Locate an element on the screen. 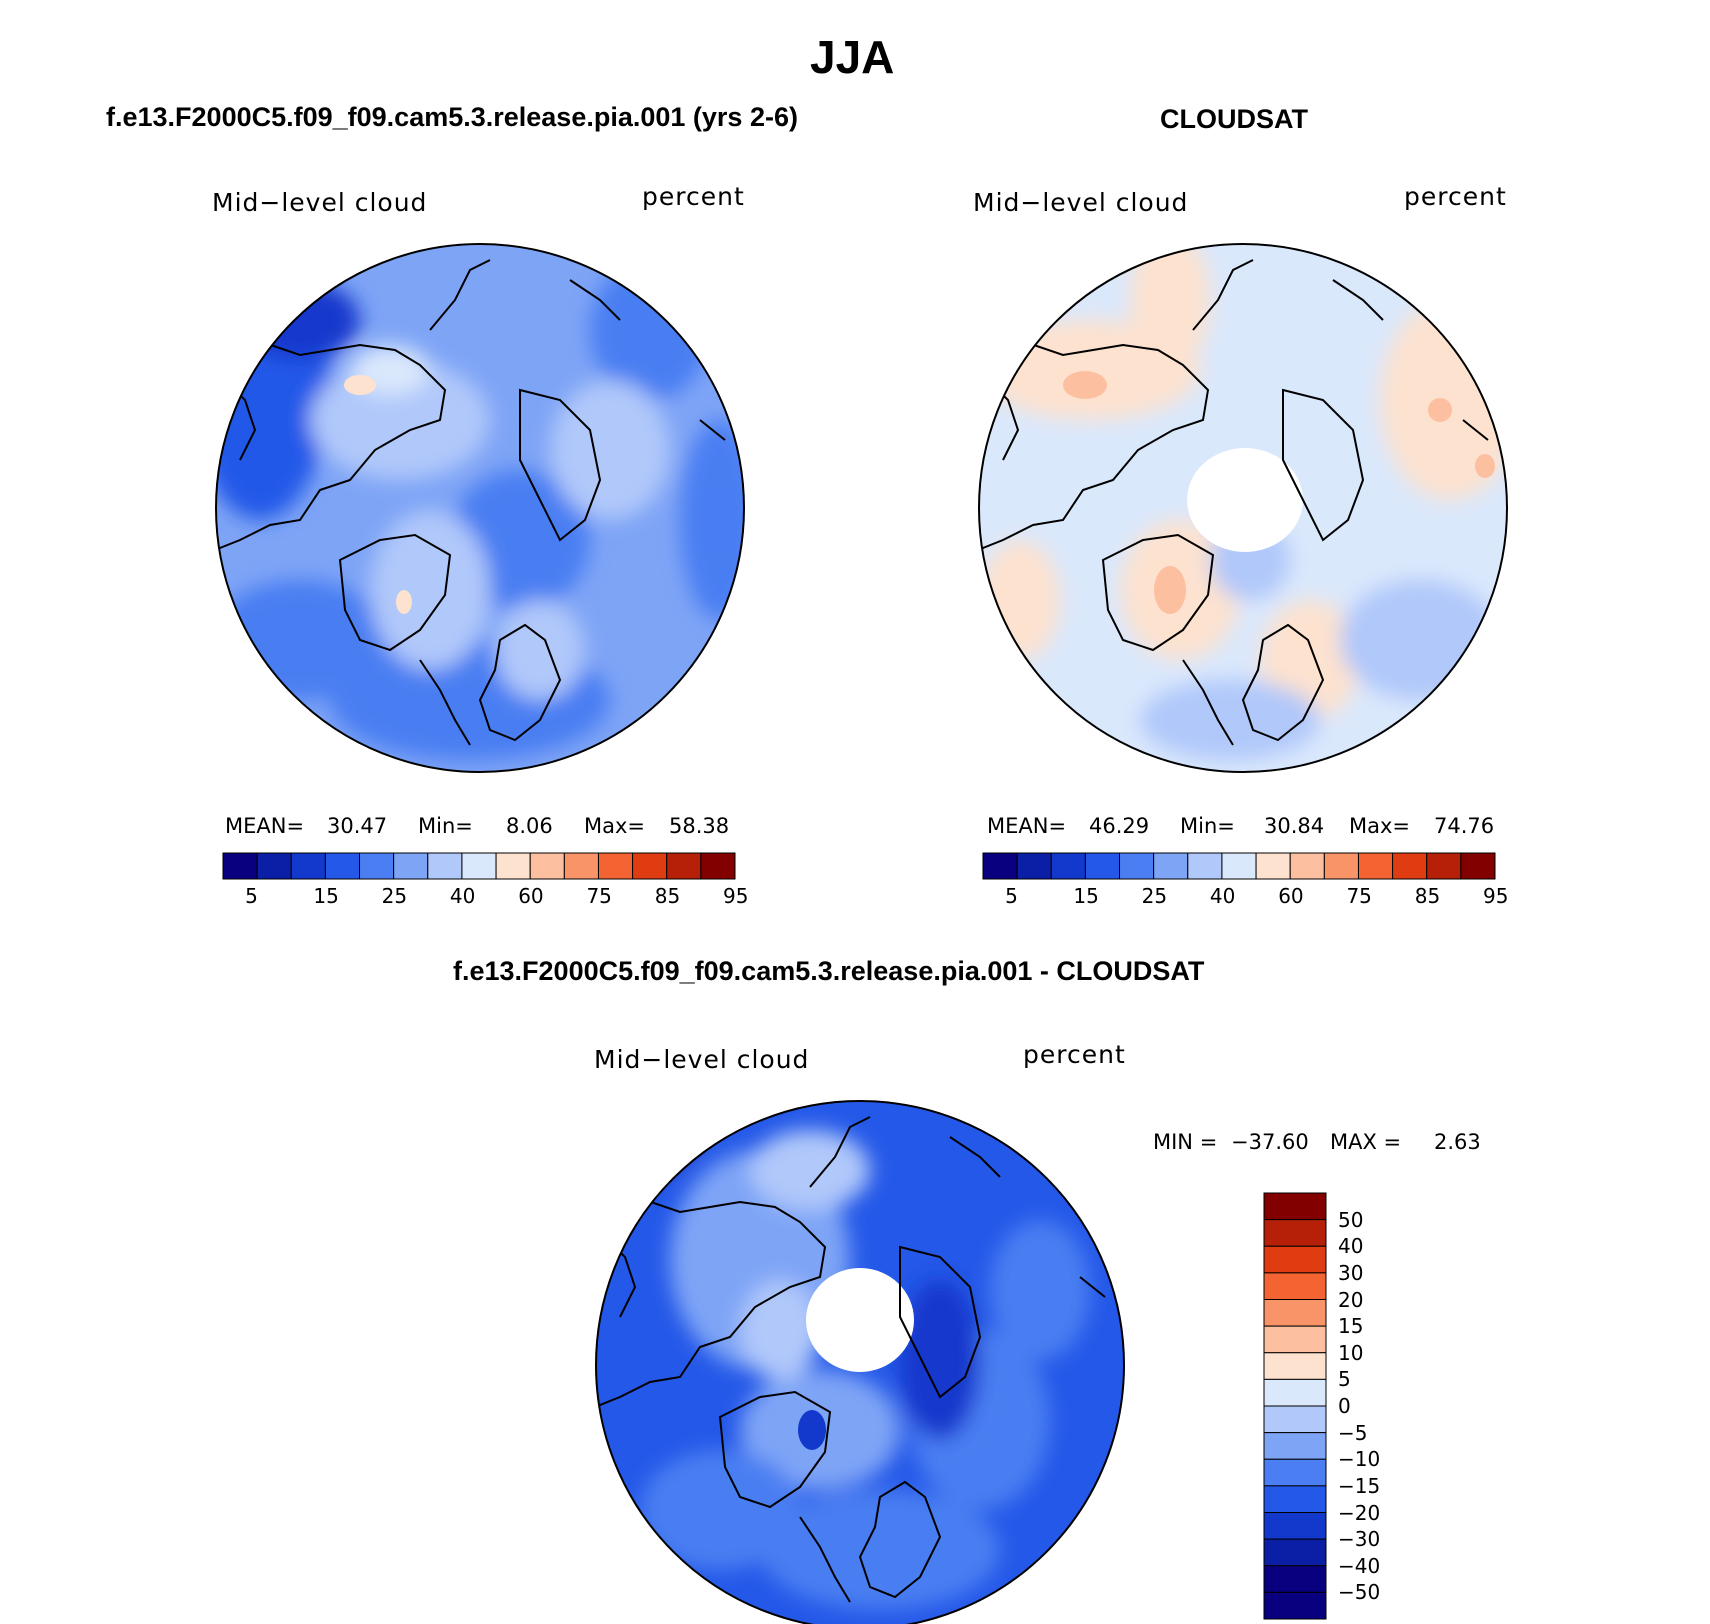 Image resolution: width=1710 pixels, height=1624 pixels. panel-1-max-value: 58.38 is located at coordinates (699, 826).